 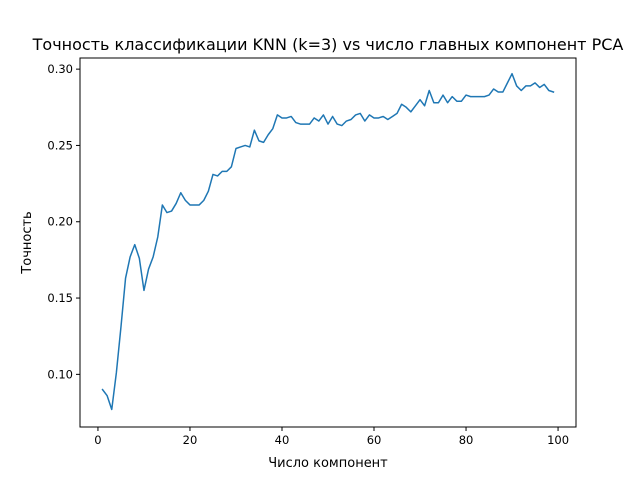 What do you see at coordinates (60, 145) in the screenshot?
I see `y-tick-label: 0.25` at bounding box center [60, 145].